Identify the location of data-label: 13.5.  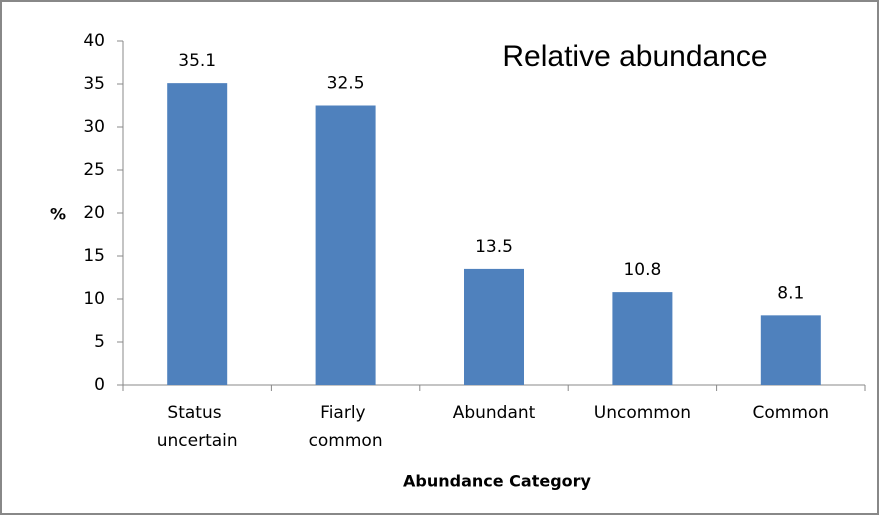
(494, 247).